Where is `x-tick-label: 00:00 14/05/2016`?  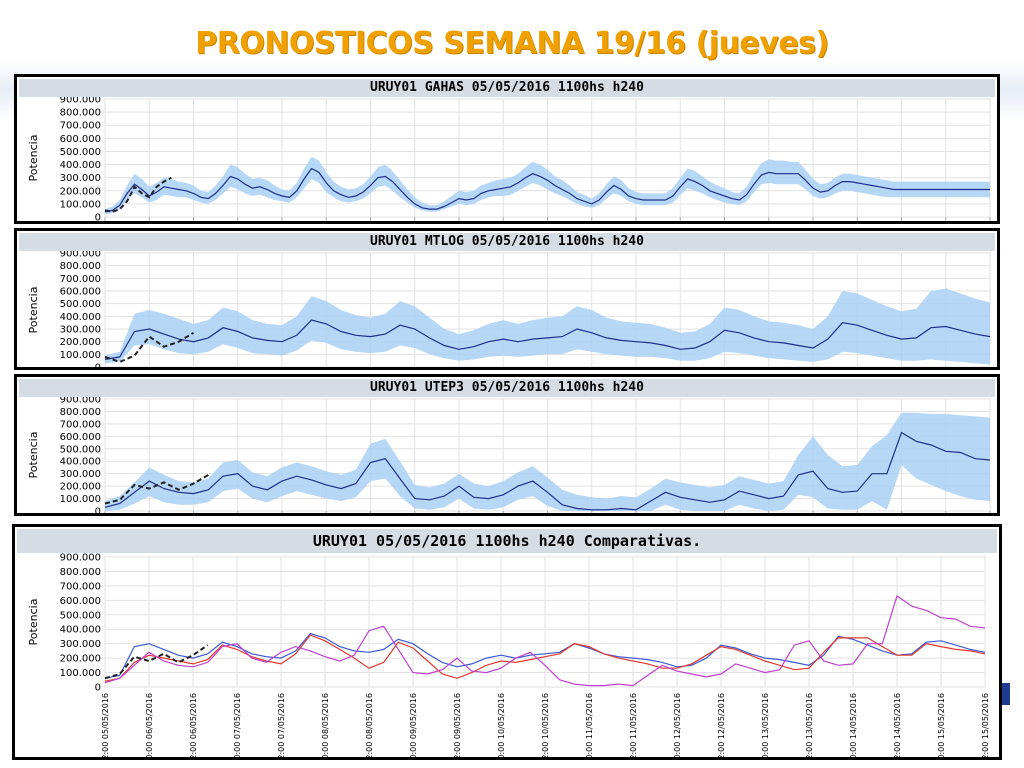 x-tick-label: 00:00 14/05/2016 is located at coordinates (853, 725).